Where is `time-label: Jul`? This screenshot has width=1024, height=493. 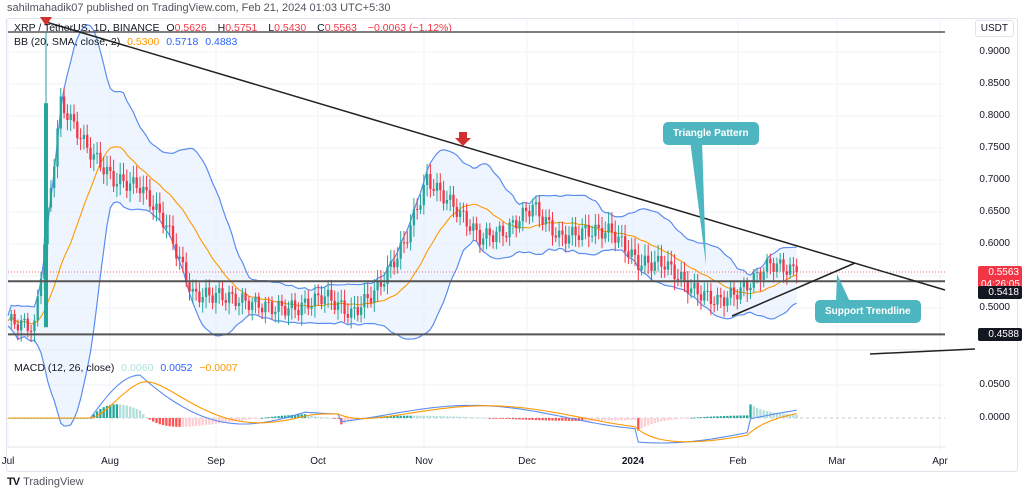
time-label: Jul is located at coordinates (8, 461).